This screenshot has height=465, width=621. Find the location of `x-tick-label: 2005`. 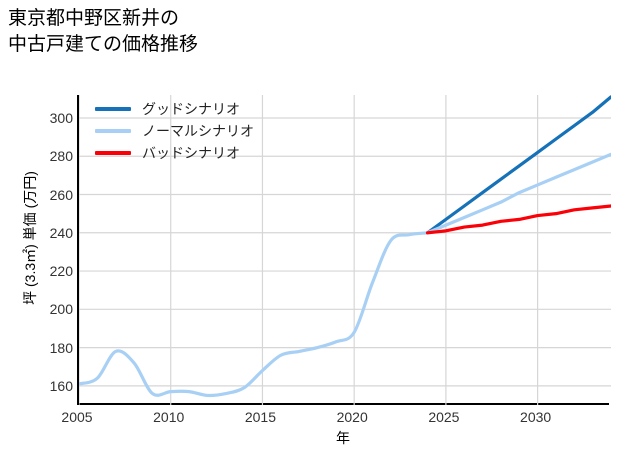

x-tick-label: 2005 is located at coordinates (77, 417).